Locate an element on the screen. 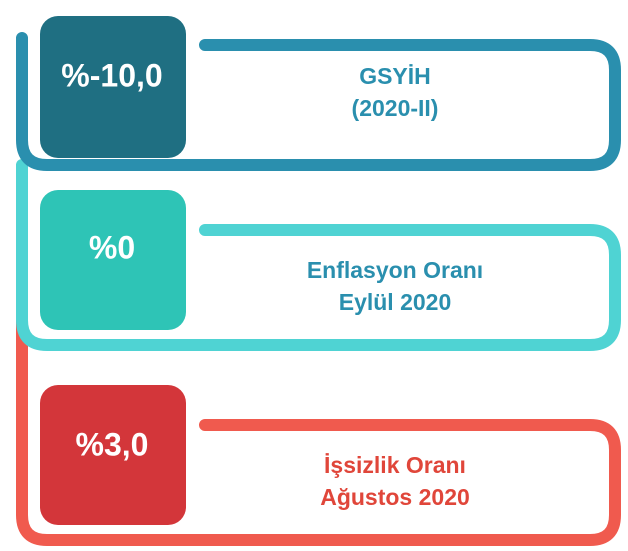 This screenshot has width=628, height=551. value: %0 is located at coordinates (112, 247).